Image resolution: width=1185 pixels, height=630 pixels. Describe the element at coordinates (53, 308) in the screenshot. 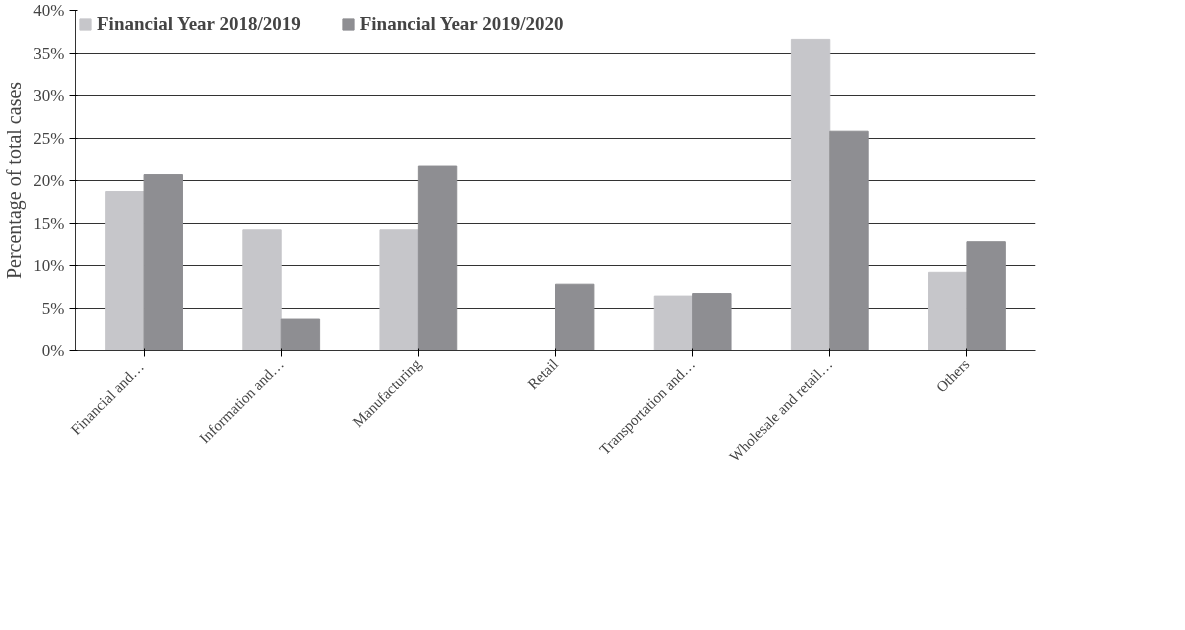

I see `y-tick-label: 5%` at that location.